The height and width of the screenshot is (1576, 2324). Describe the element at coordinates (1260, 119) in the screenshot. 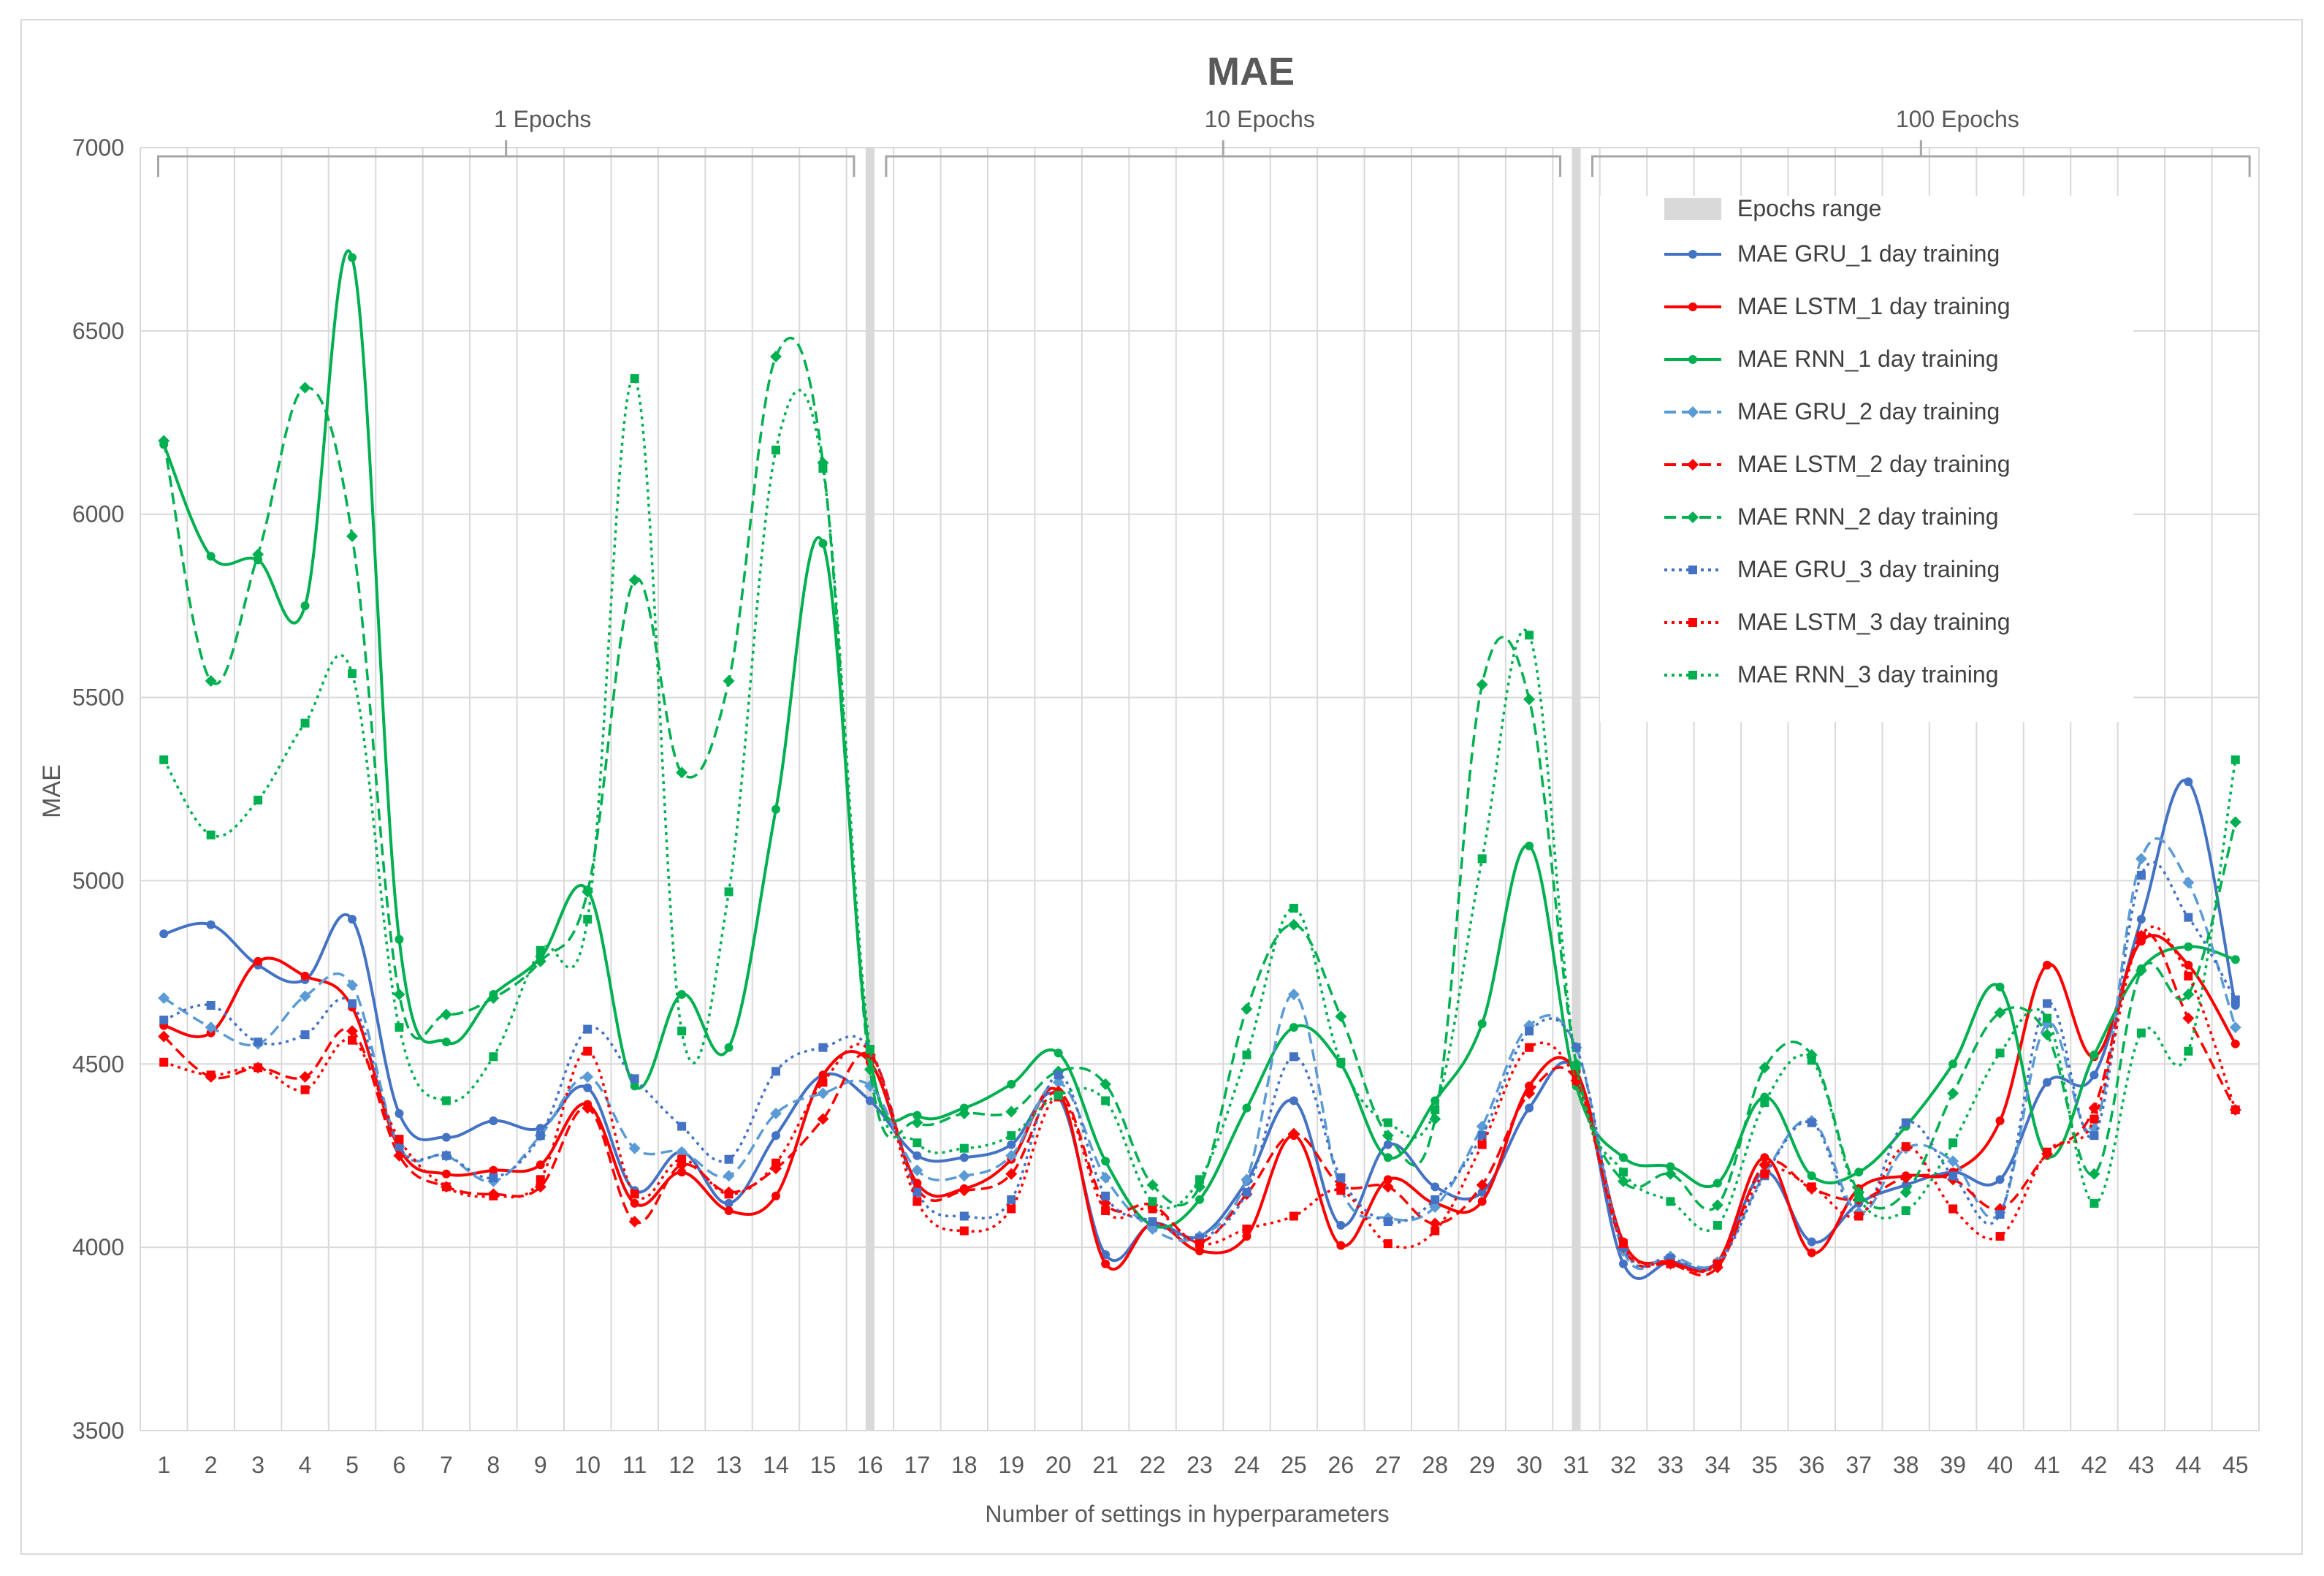

I see `epoch-group-label: 10 Epochs` at that location.